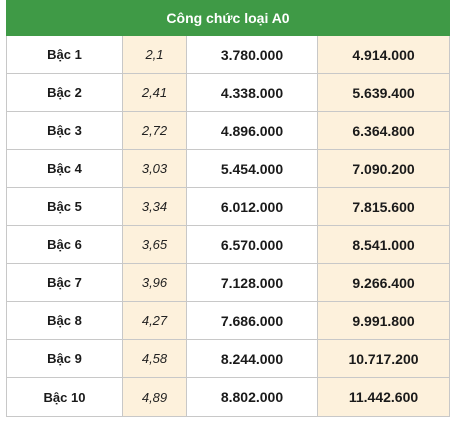  Describe the element at coordinates (383, 206) in the screenshot. I see `total-salary-cell: 7.815.600` at that location.